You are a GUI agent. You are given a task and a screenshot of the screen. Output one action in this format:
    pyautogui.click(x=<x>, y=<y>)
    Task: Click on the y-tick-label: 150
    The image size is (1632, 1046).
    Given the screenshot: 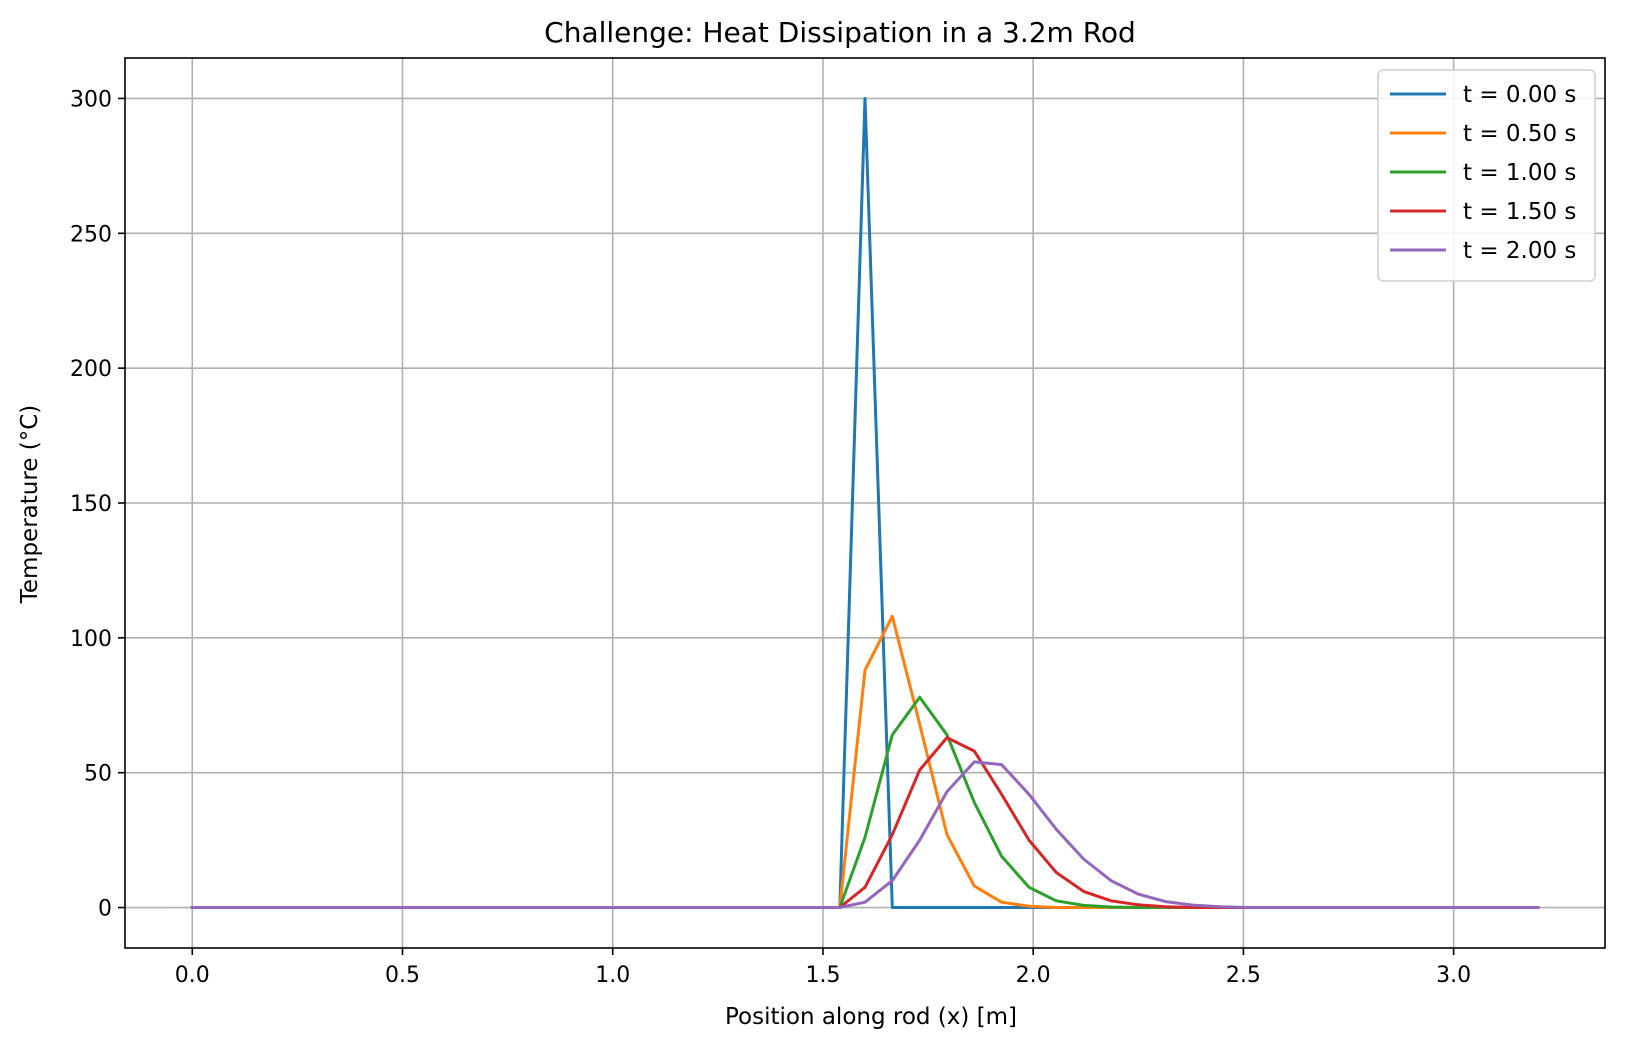 What is the action you would take?
    pyautogui.click(x=91, y=504)
    